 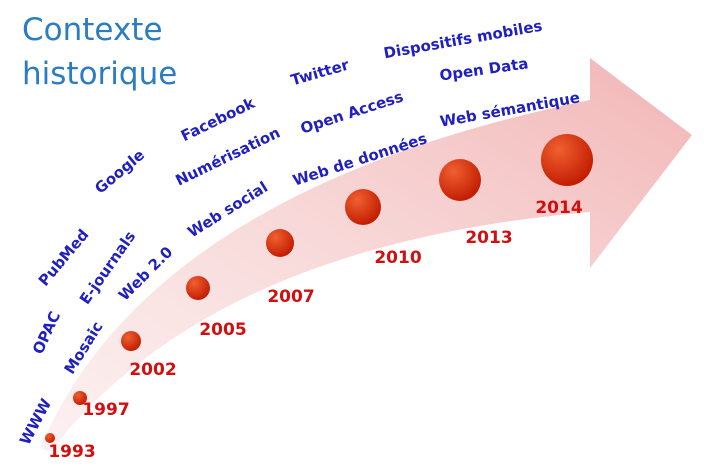 What do you see at coordinates (222, 330) in the screenshot?
I see `year-label: 2005` at bounding box center [222, 330].